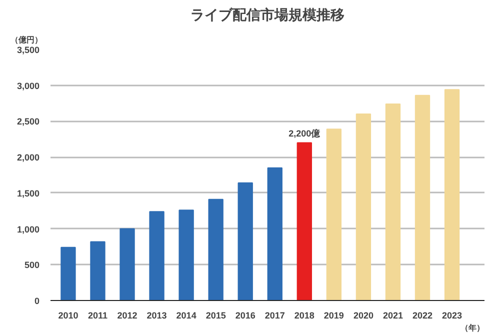 The height and width of the screenshot is (336, 496). I want to click on y-tick-label: 1,000, so click(28, 229).